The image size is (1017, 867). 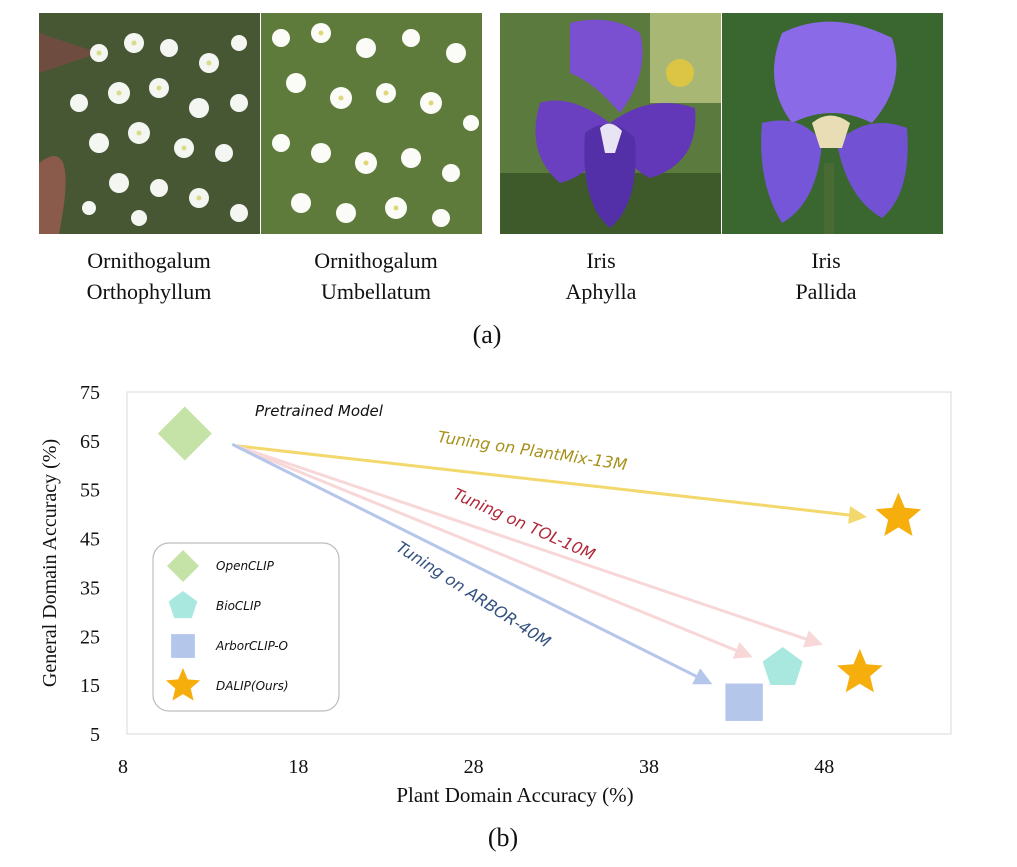 What do you see at coordinates (90, 491) in the screenshot?
I see `y-tick-label: 55` at bounding box center [90, 491].